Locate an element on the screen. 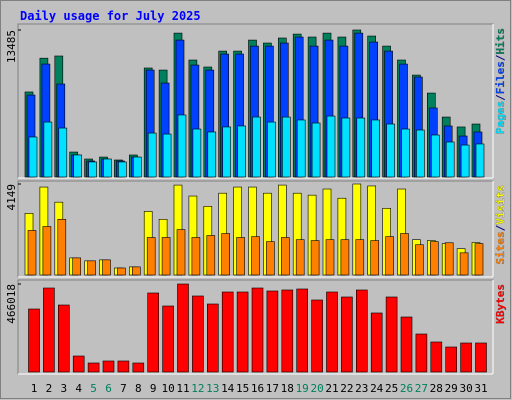 The image size is (512, 400). x-tick-label: 17 is located at coordinates (272, 388).